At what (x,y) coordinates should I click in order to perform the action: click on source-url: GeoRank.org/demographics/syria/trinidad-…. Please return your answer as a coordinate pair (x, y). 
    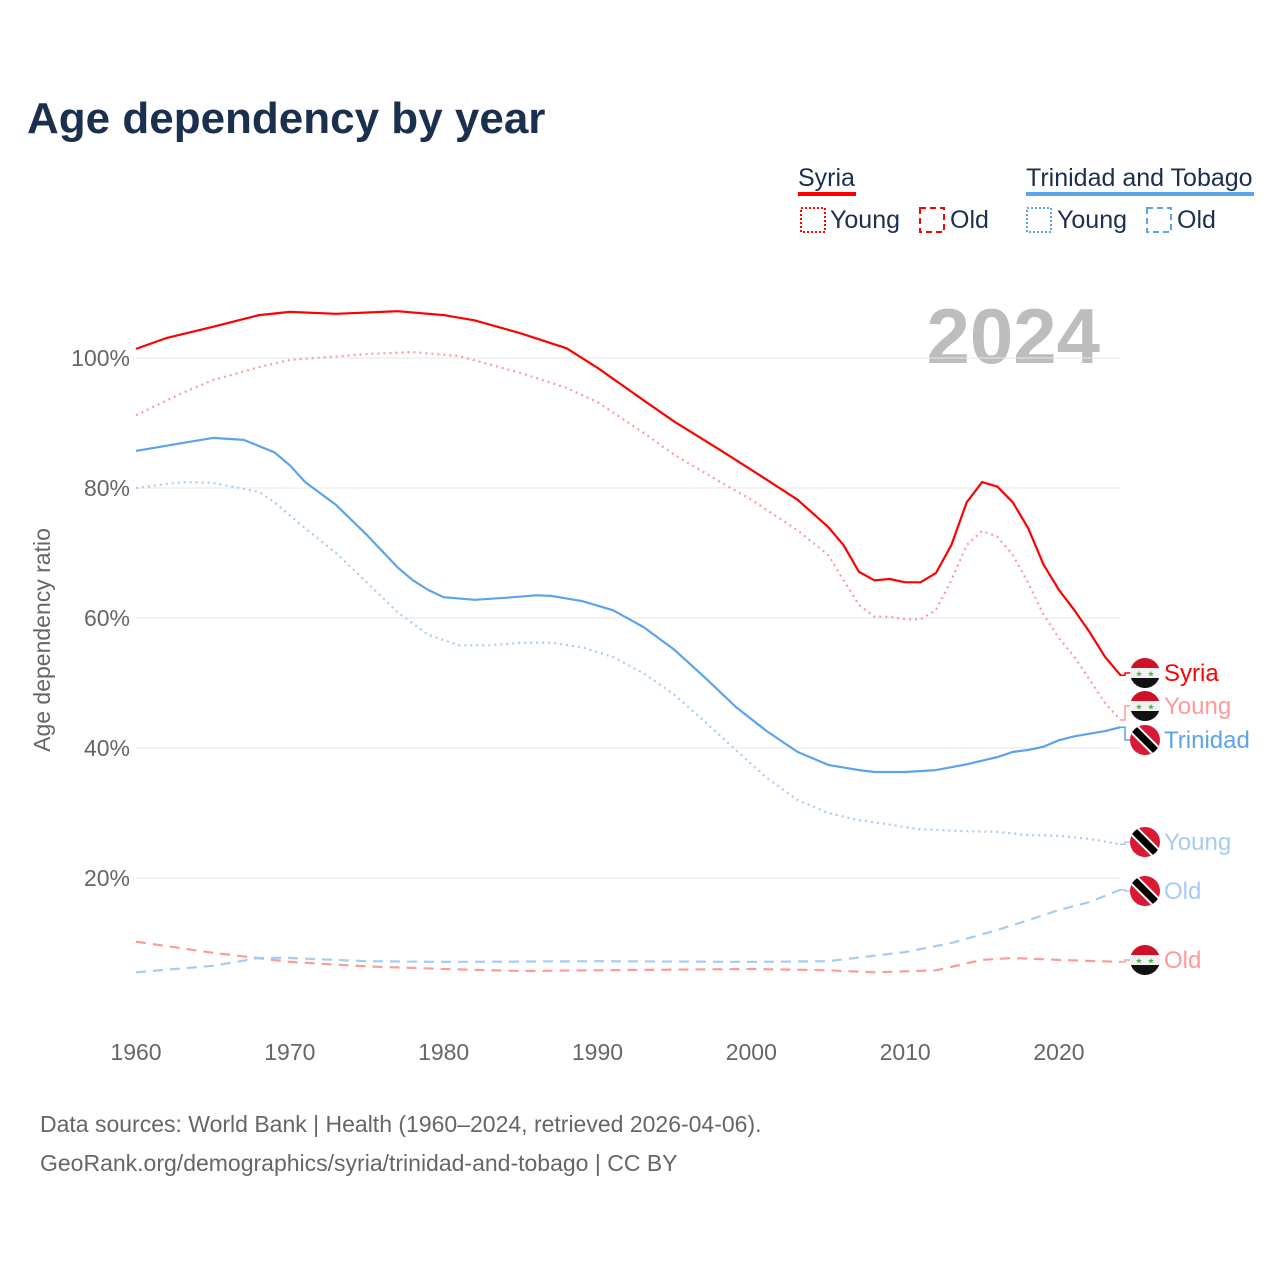
    Looking at the image, I should click on (359, 1163).